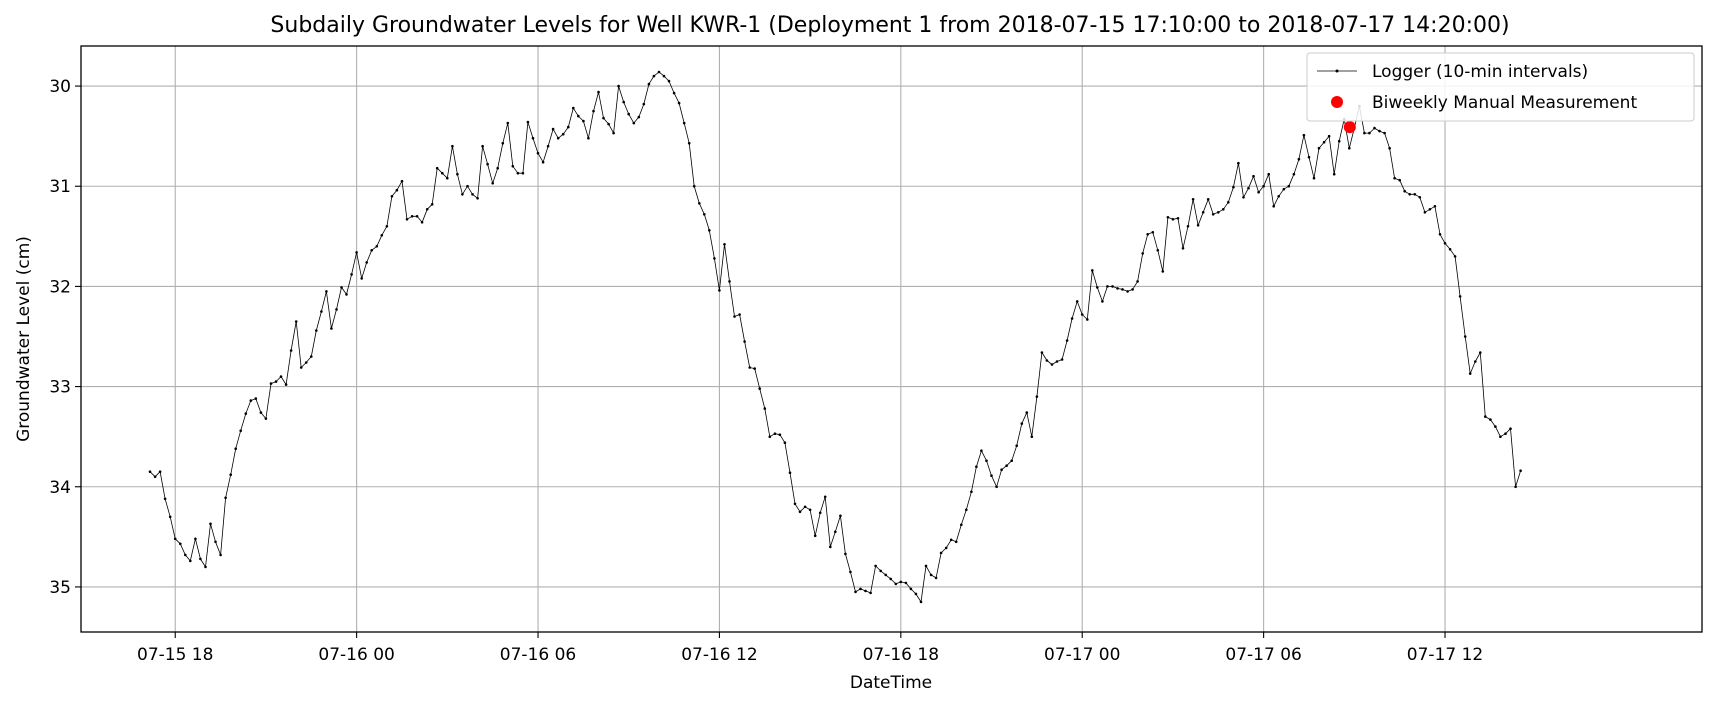 This screenshot has height=705, width=1713. Describe the element at coordinates (1445, 655) in the screenshot. I see `x-tick-label: 07-17 12` at that location.